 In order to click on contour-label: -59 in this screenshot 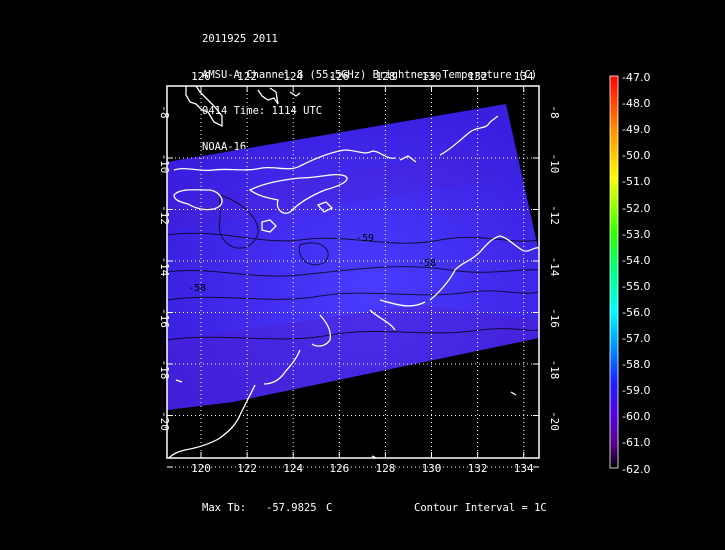, I will do `click(365, 238)`.